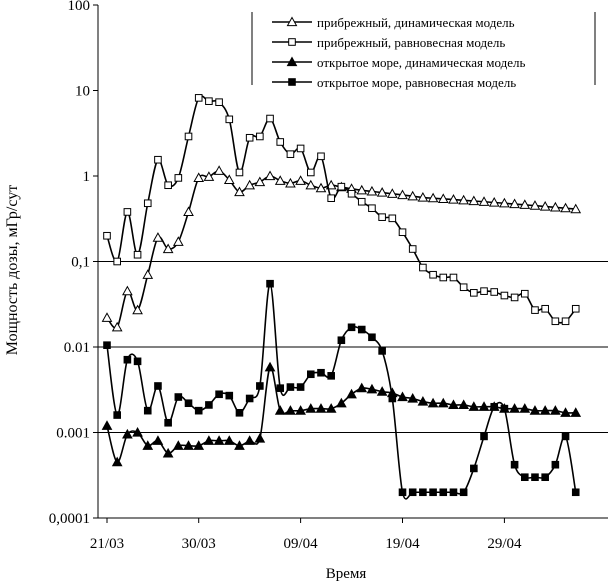  I want to click on legend-label: открытое море, динамическая модель, so click(421, 62).